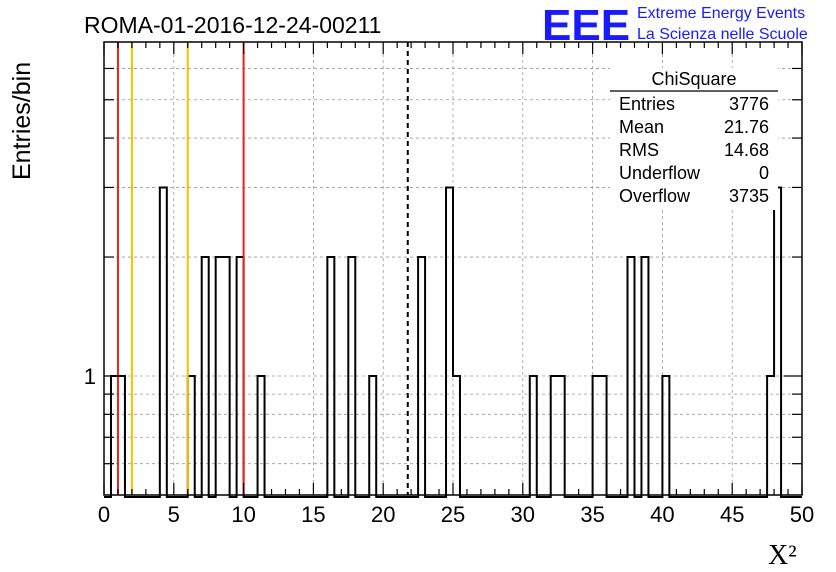 Image resolution: width=836 pixels, height=572 pixels. Describe the element at coordinates (104, 514) in the screenshot. I see `x-tick-label: 0` at that location.